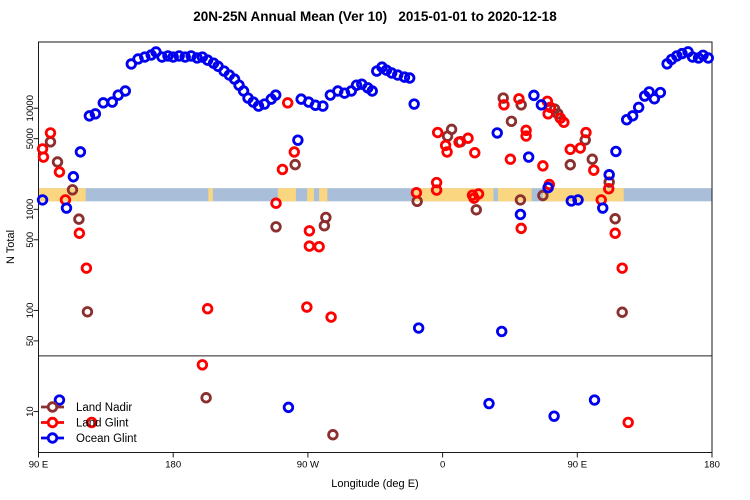  I want to click on legend: Land Nadir Land Glint Ocean Glint, so click(89, 423).